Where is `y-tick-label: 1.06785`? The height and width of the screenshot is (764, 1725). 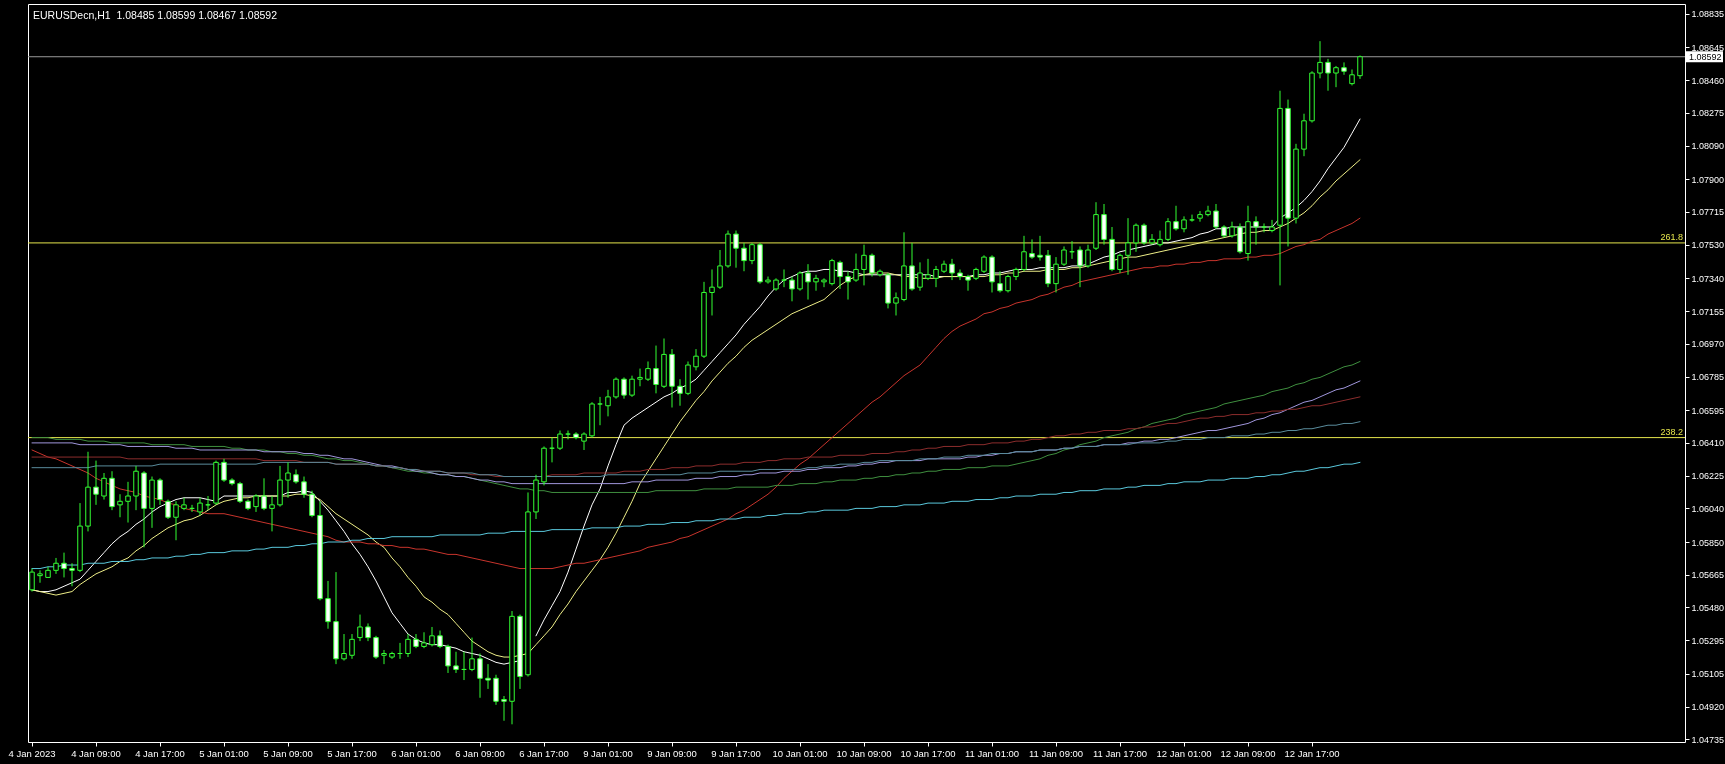
y-tick-label: 1.06785 is located at coordinates (1708, 377).